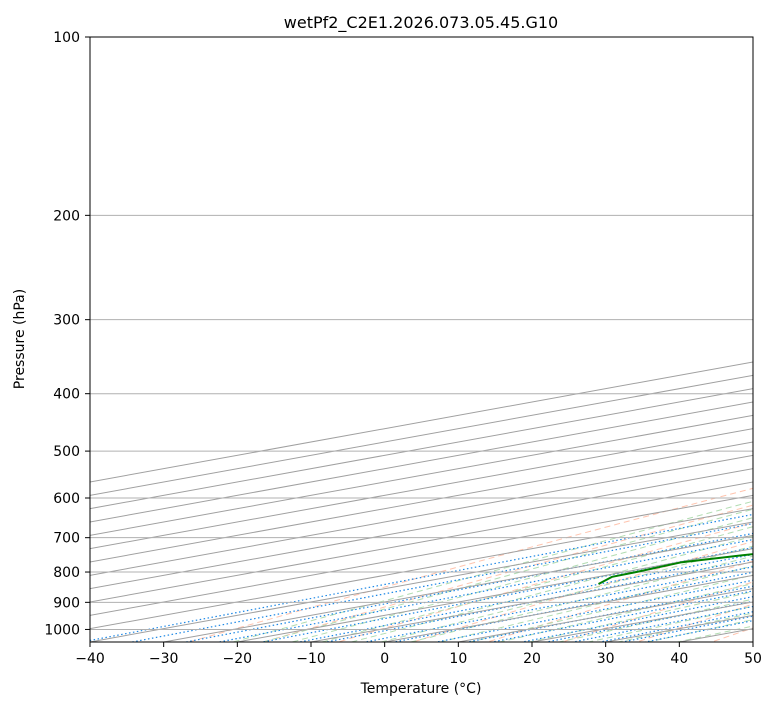 The width and height of the screenshot is (775, 708). Describe the element at coordinates (66, 395) in the screenshot. I see `y-tick-label: 400` at that location.